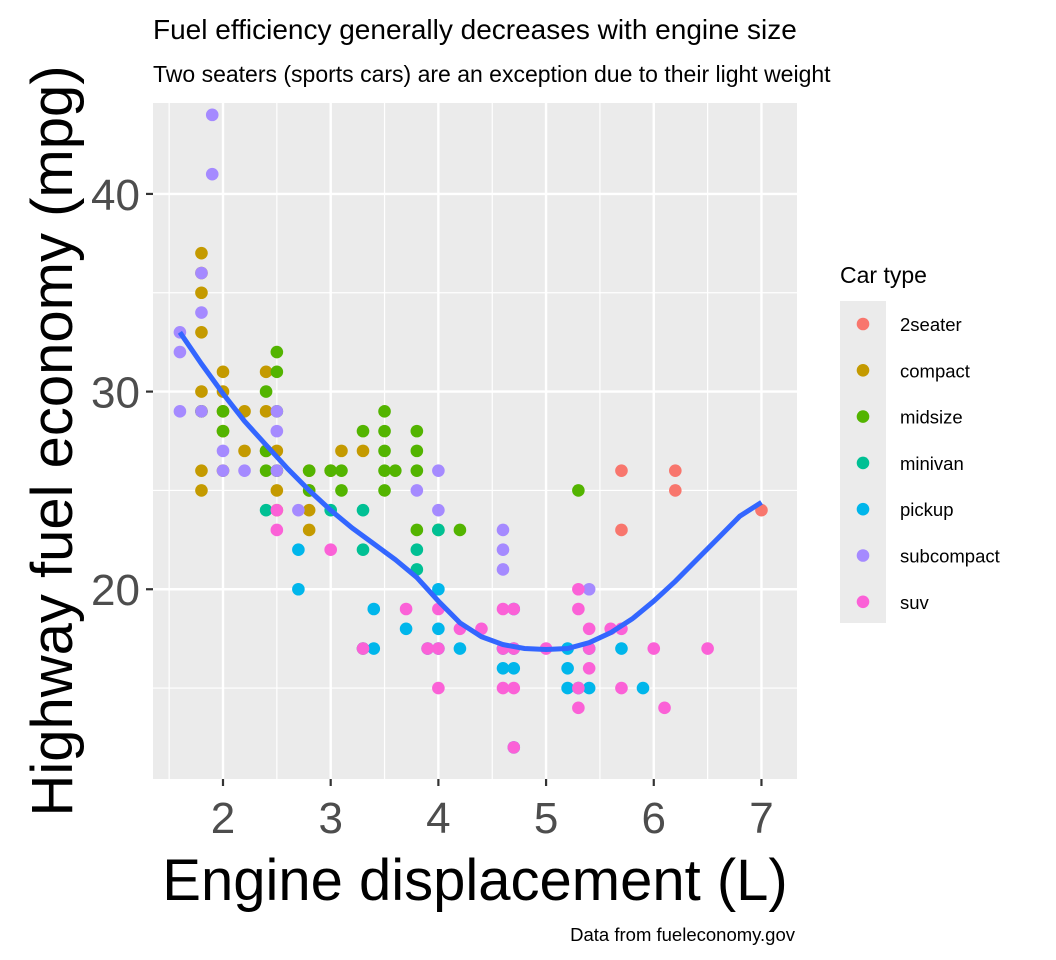 The height and width of the screenshot is (960, 1056). I want to click on x-tick-label: 6, so click(654, 818).